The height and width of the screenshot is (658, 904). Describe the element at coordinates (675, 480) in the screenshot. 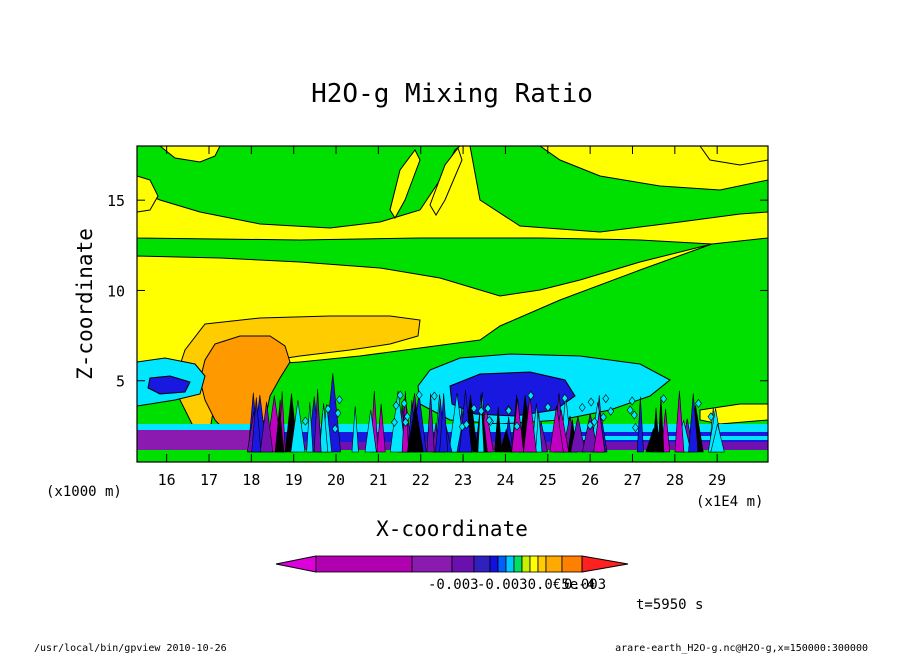

I see `x-tick-label: 28` at that location.